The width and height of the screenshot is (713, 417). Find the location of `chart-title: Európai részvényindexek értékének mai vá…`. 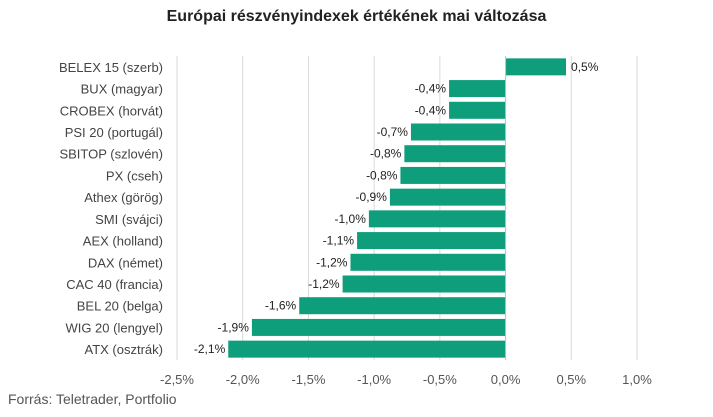

chart-title: Európai részvényindexek értékének mai vá… is located at coordinates (356, 16).